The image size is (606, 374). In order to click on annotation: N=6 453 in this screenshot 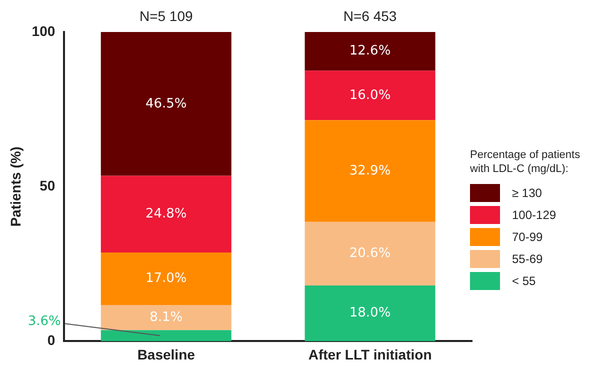, I will do `click(370, 16)`.